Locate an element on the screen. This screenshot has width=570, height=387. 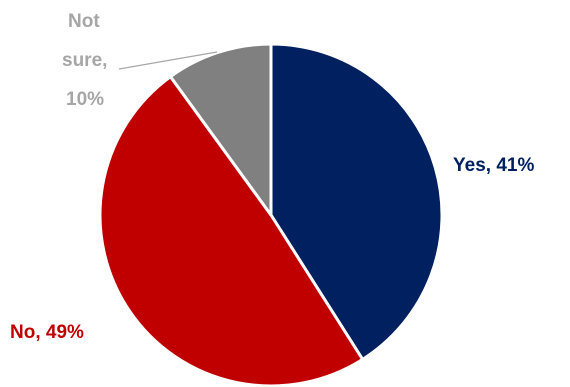
label-yes: Yes, 41% is located at coordinates (493, 165).